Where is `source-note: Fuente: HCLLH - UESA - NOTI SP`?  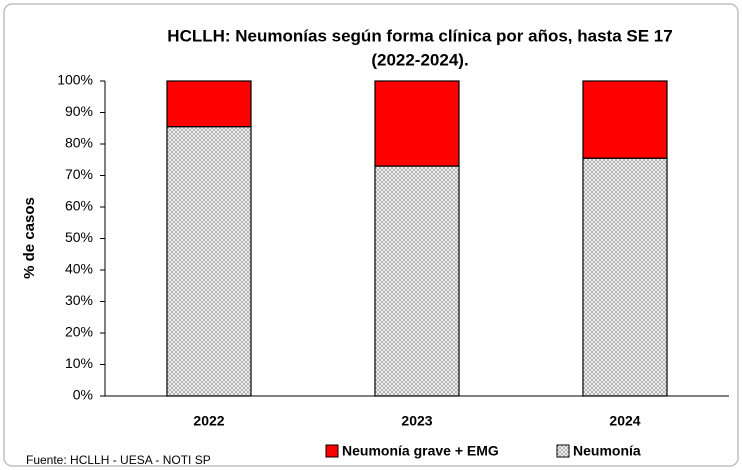 source-note: Fuente: HCLLH - UESA - NOTI SP is located at coordinates (118, 460).